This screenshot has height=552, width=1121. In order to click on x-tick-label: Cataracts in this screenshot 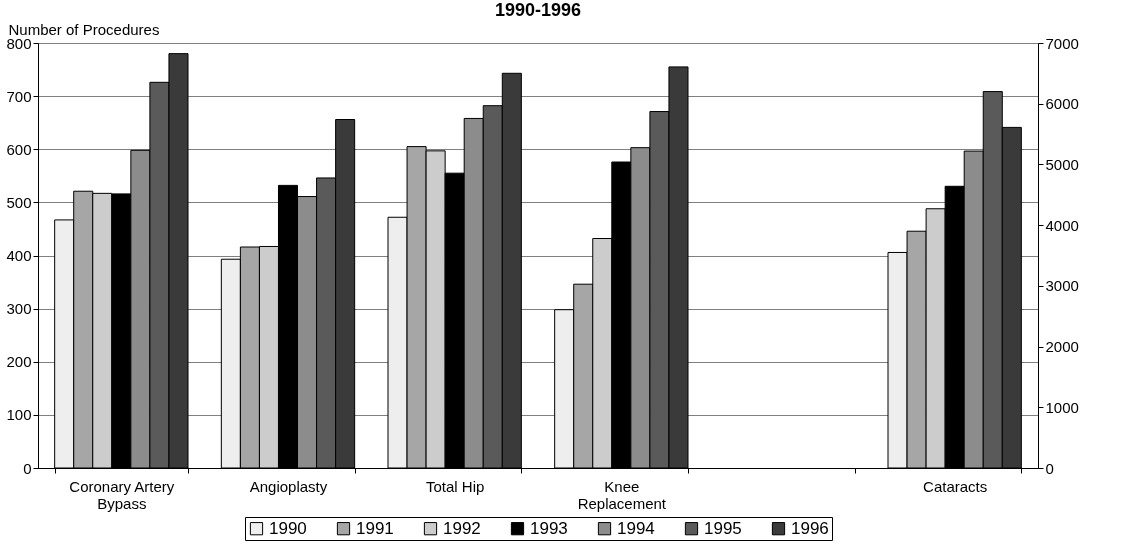, I will do `click(955, 486)`.